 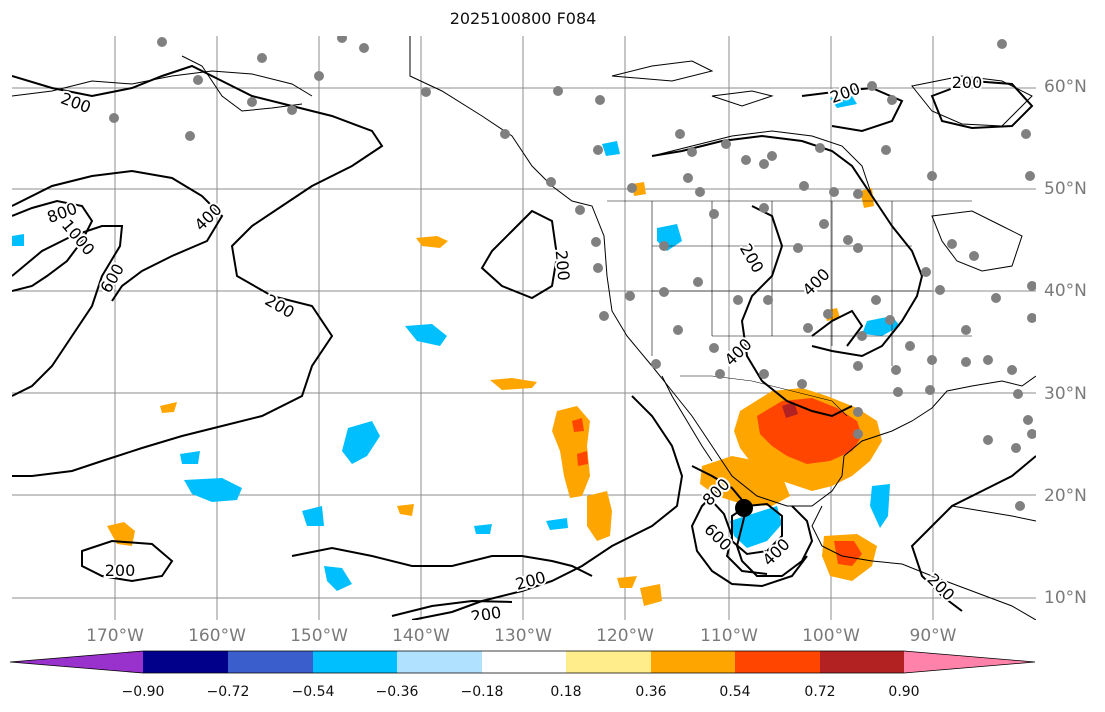 What do you see at coordinates (115, 636) in the screenshot?
I see `lon-label-170w: 170°W` at bounding box center [115, 636].